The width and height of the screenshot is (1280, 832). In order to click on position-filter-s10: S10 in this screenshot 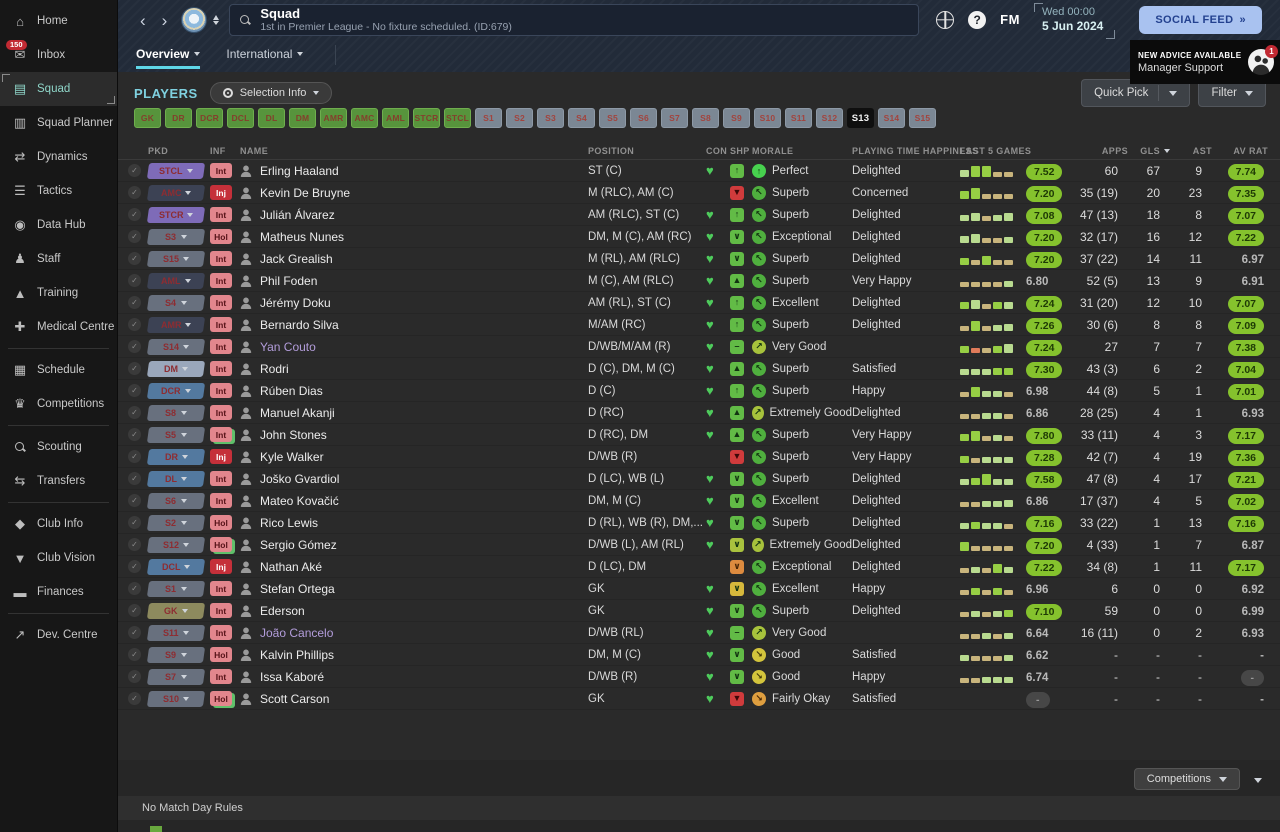, I will do `click(767, 118)`.